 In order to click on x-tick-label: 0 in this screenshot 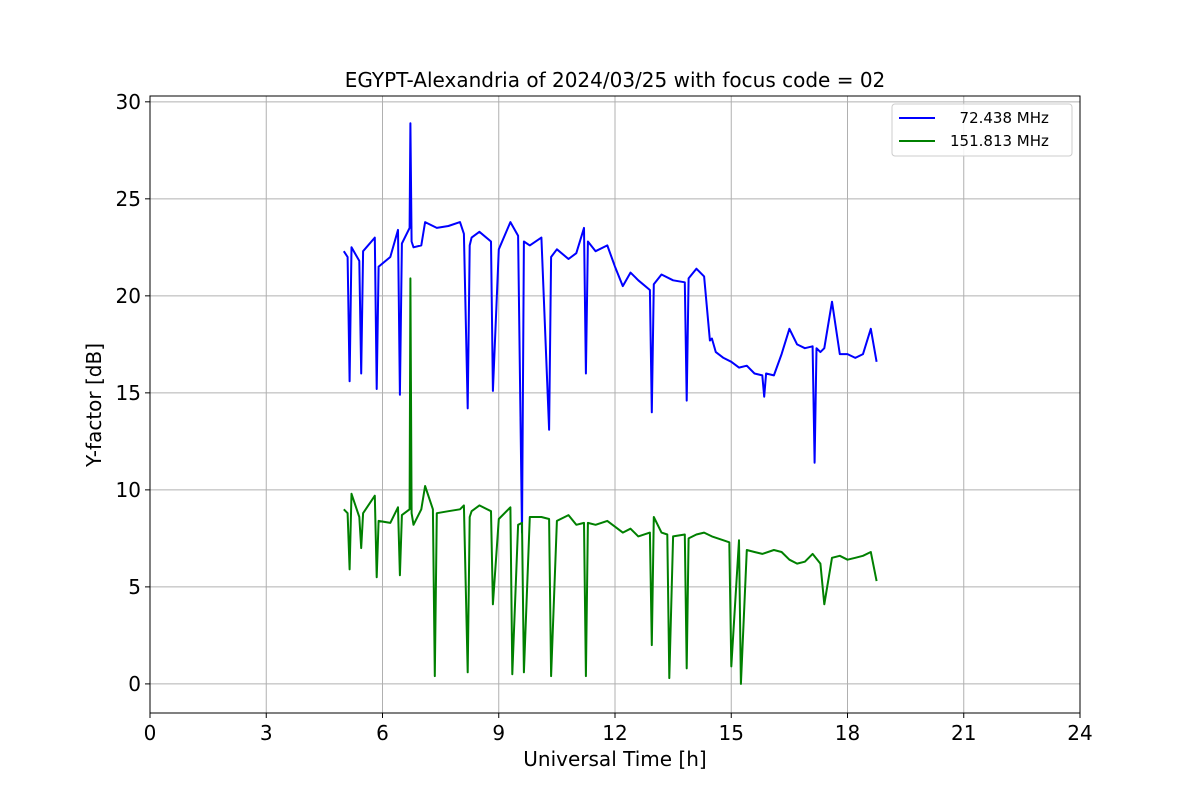, I will do `click(150, 733)`.